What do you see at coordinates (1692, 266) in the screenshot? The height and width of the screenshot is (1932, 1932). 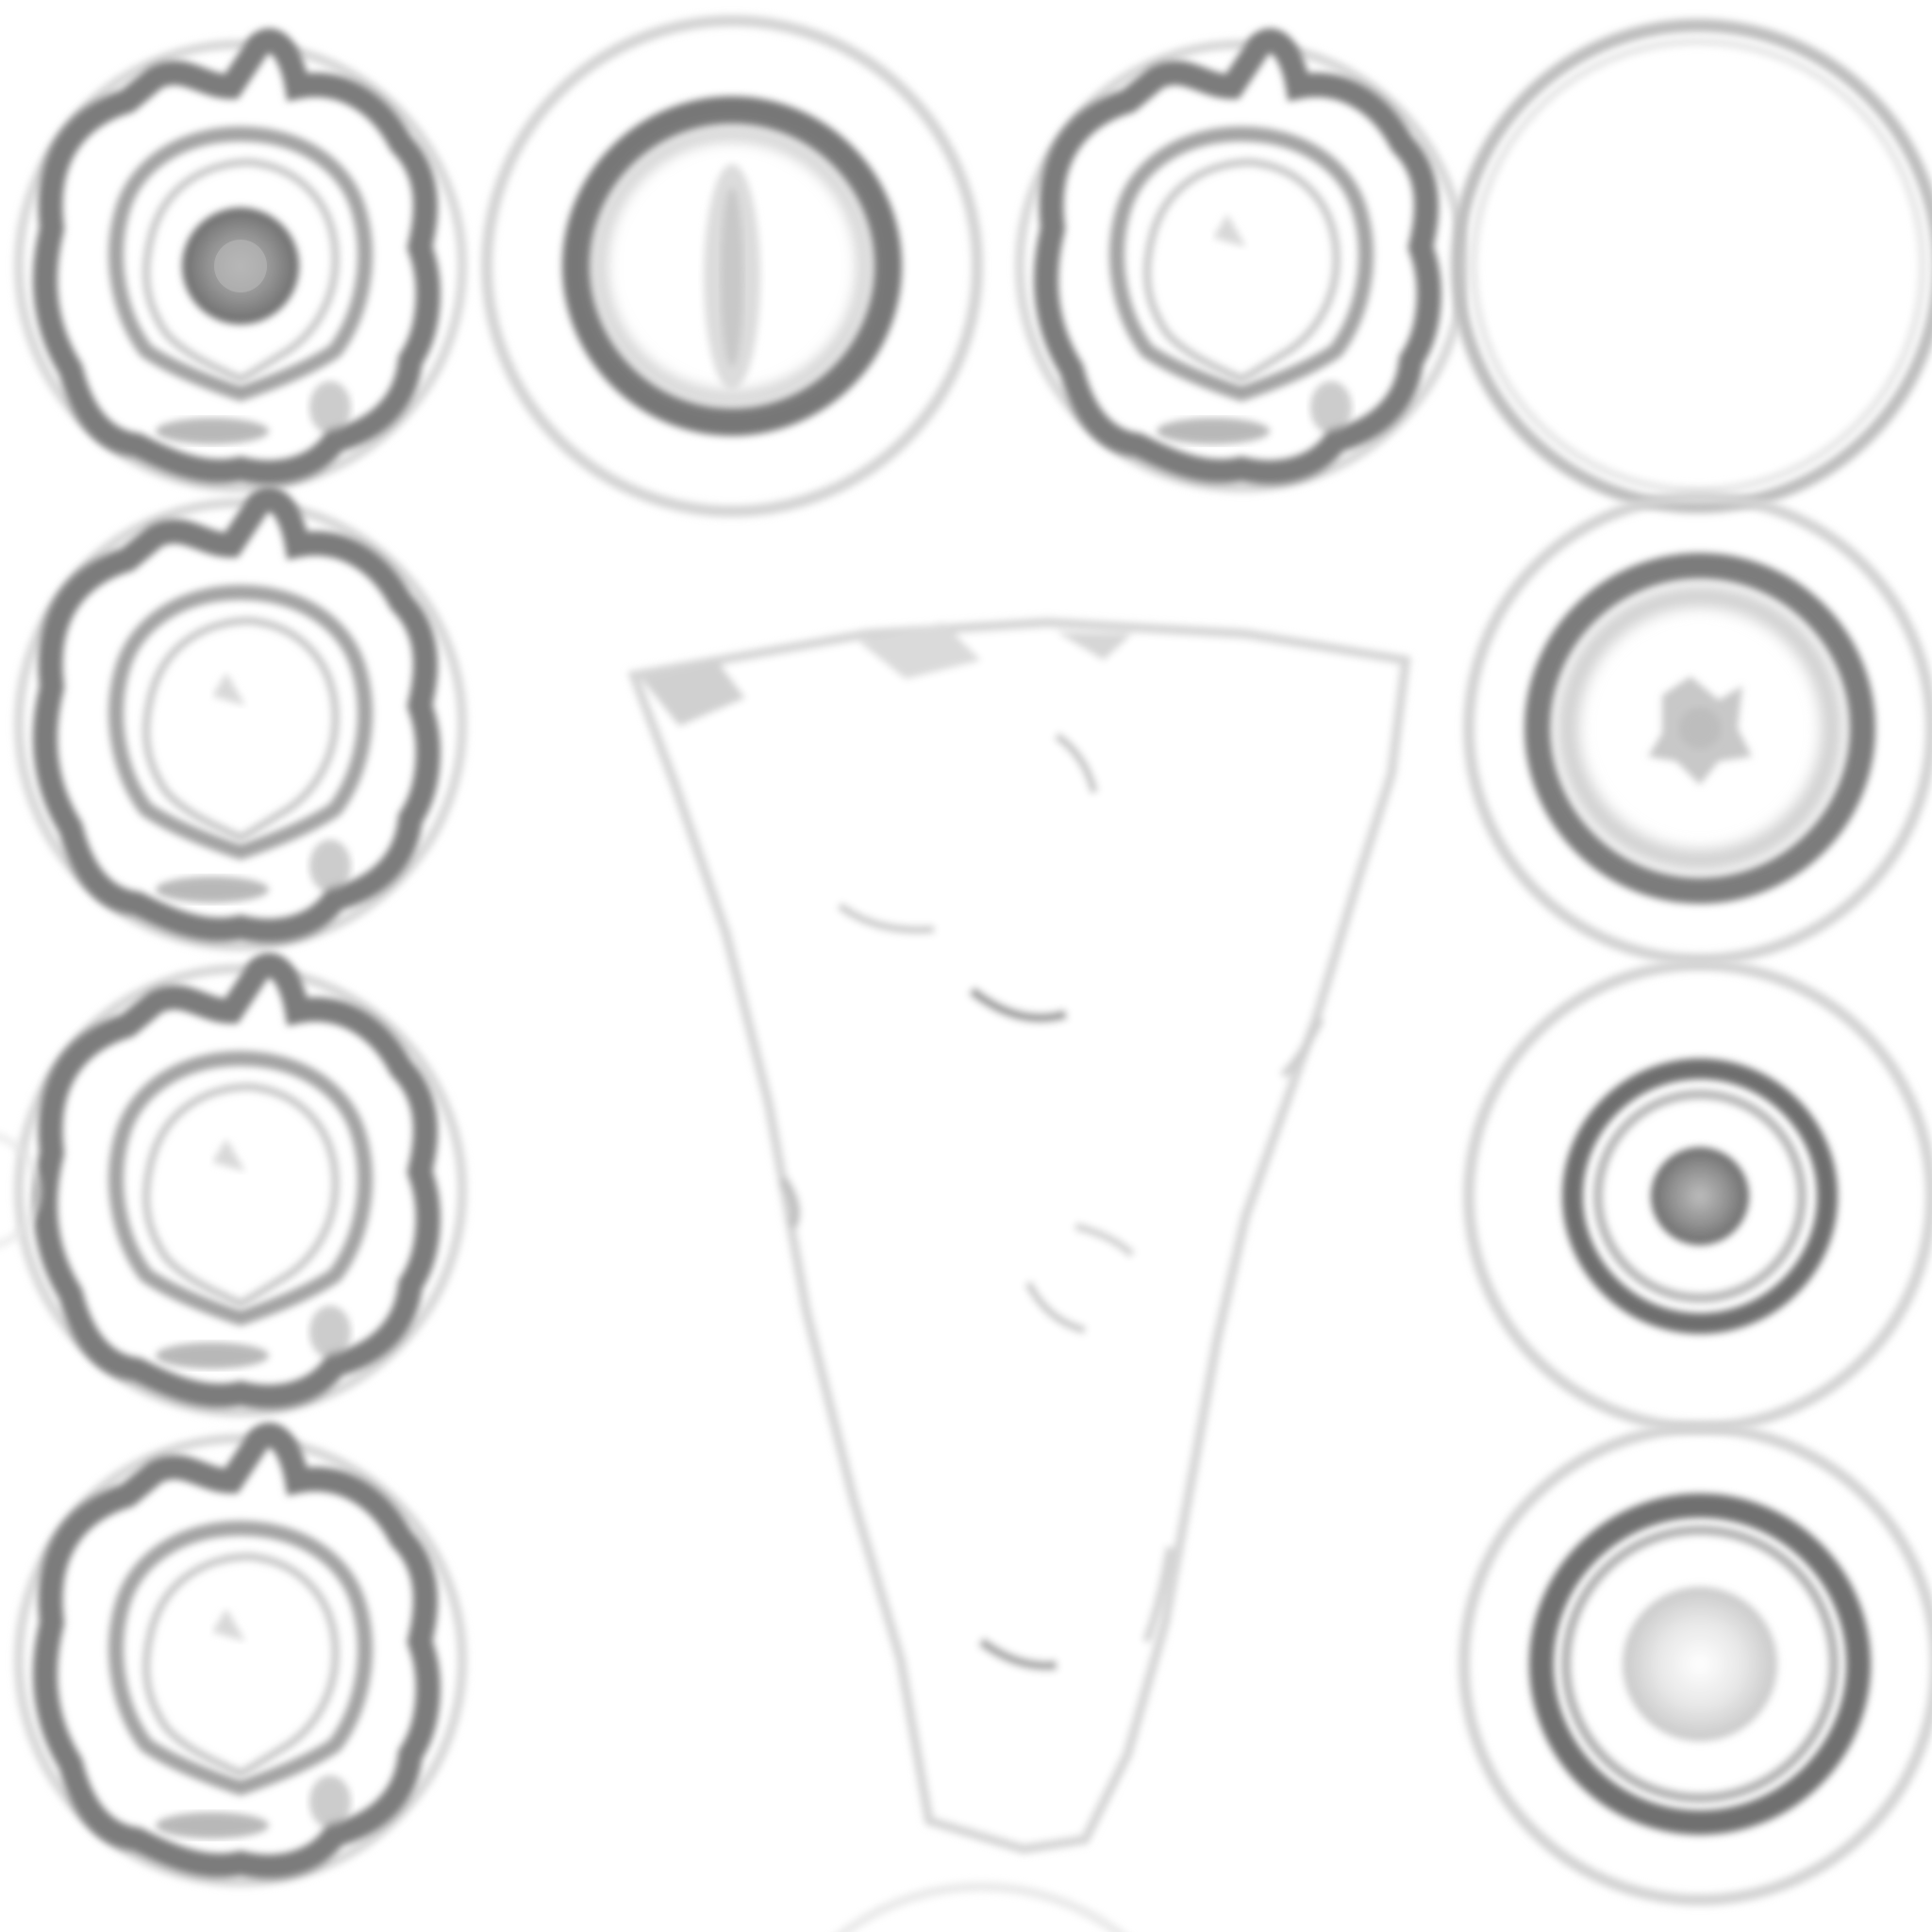 I see `plain-ring-medallion` at bounding box center [1692, 266].